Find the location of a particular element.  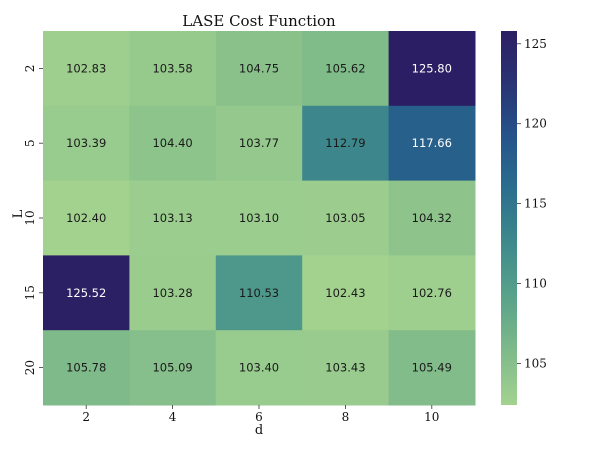

y-axis-ticks: 2 5 10 15 20 is located at coordinates (33, 220).